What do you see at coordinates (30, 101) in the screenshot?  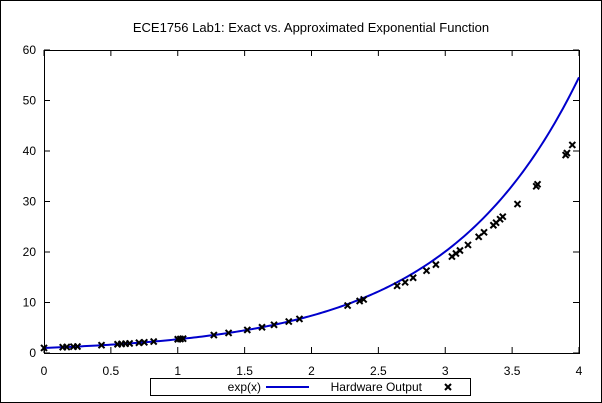 I see `y-tick-label: 50` at bounding box center [30, 101].